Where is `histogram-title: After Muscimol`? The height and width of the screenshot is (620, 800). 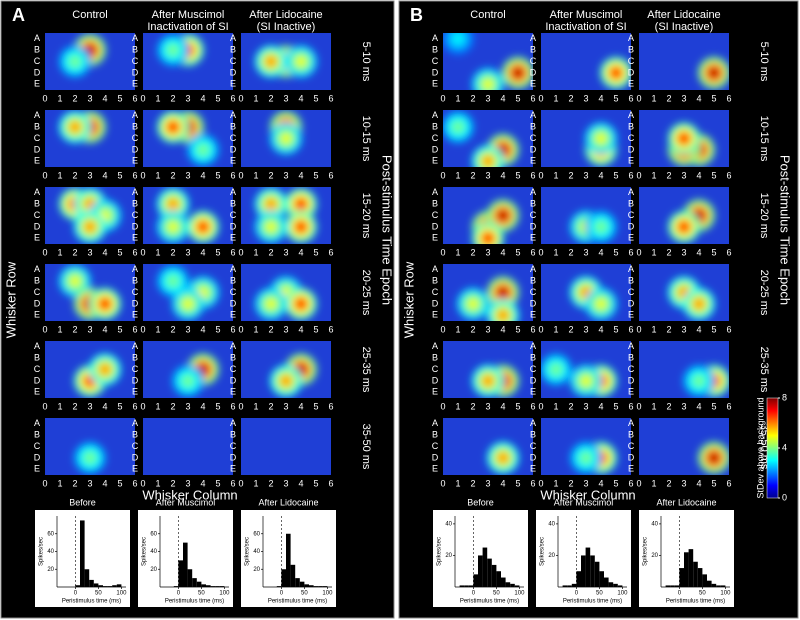
histogram-title: After Muscimol is located at coordinates (584, 502).